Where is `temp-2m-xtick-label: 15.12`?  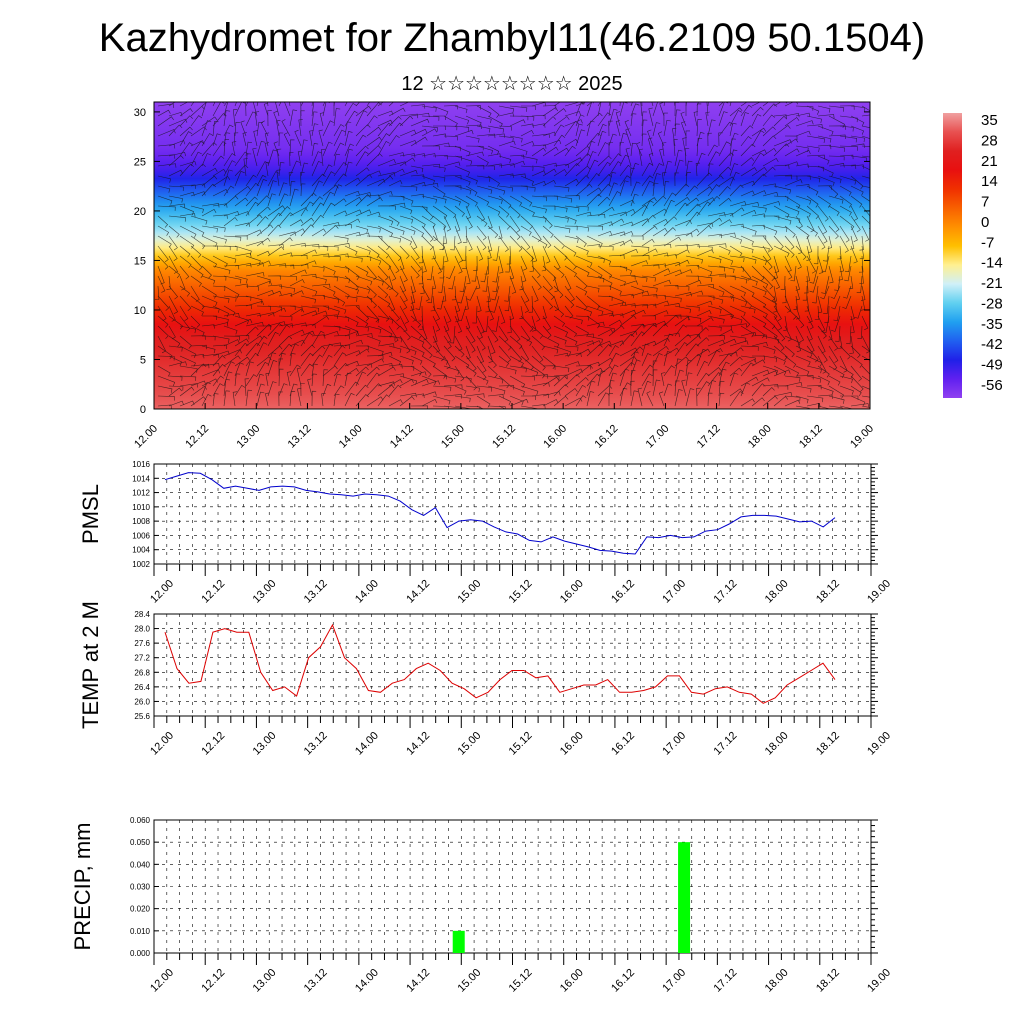 temp-2m-xtick-label: 15.12 is located at coordinates (521, 744).